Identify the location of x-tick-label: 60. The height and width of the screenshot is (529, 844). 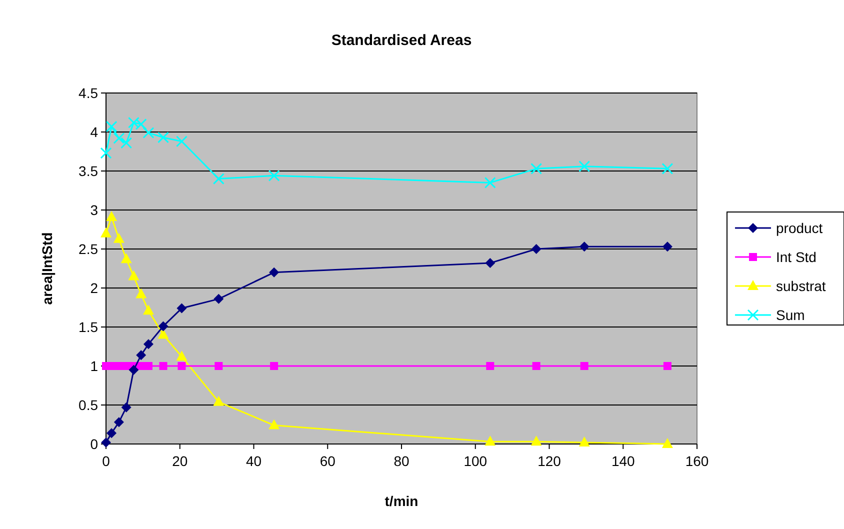
(328, 461).